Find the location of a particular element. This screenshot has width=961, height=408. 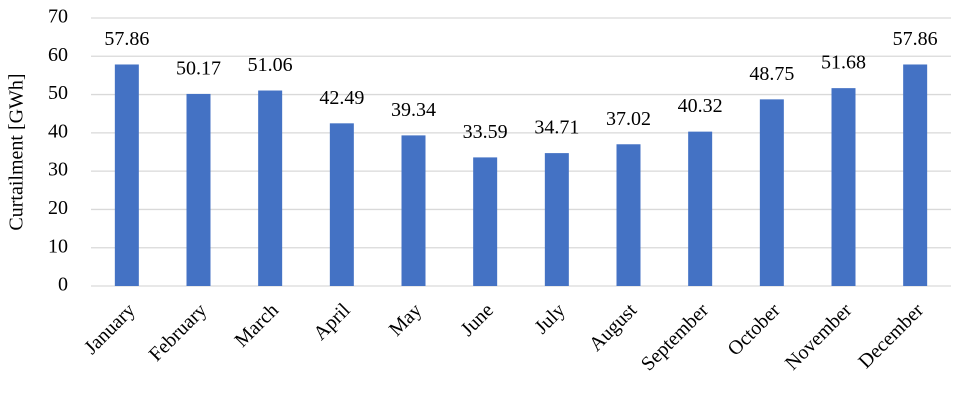

x-tick-label: September is located at coordinates (675, 337).